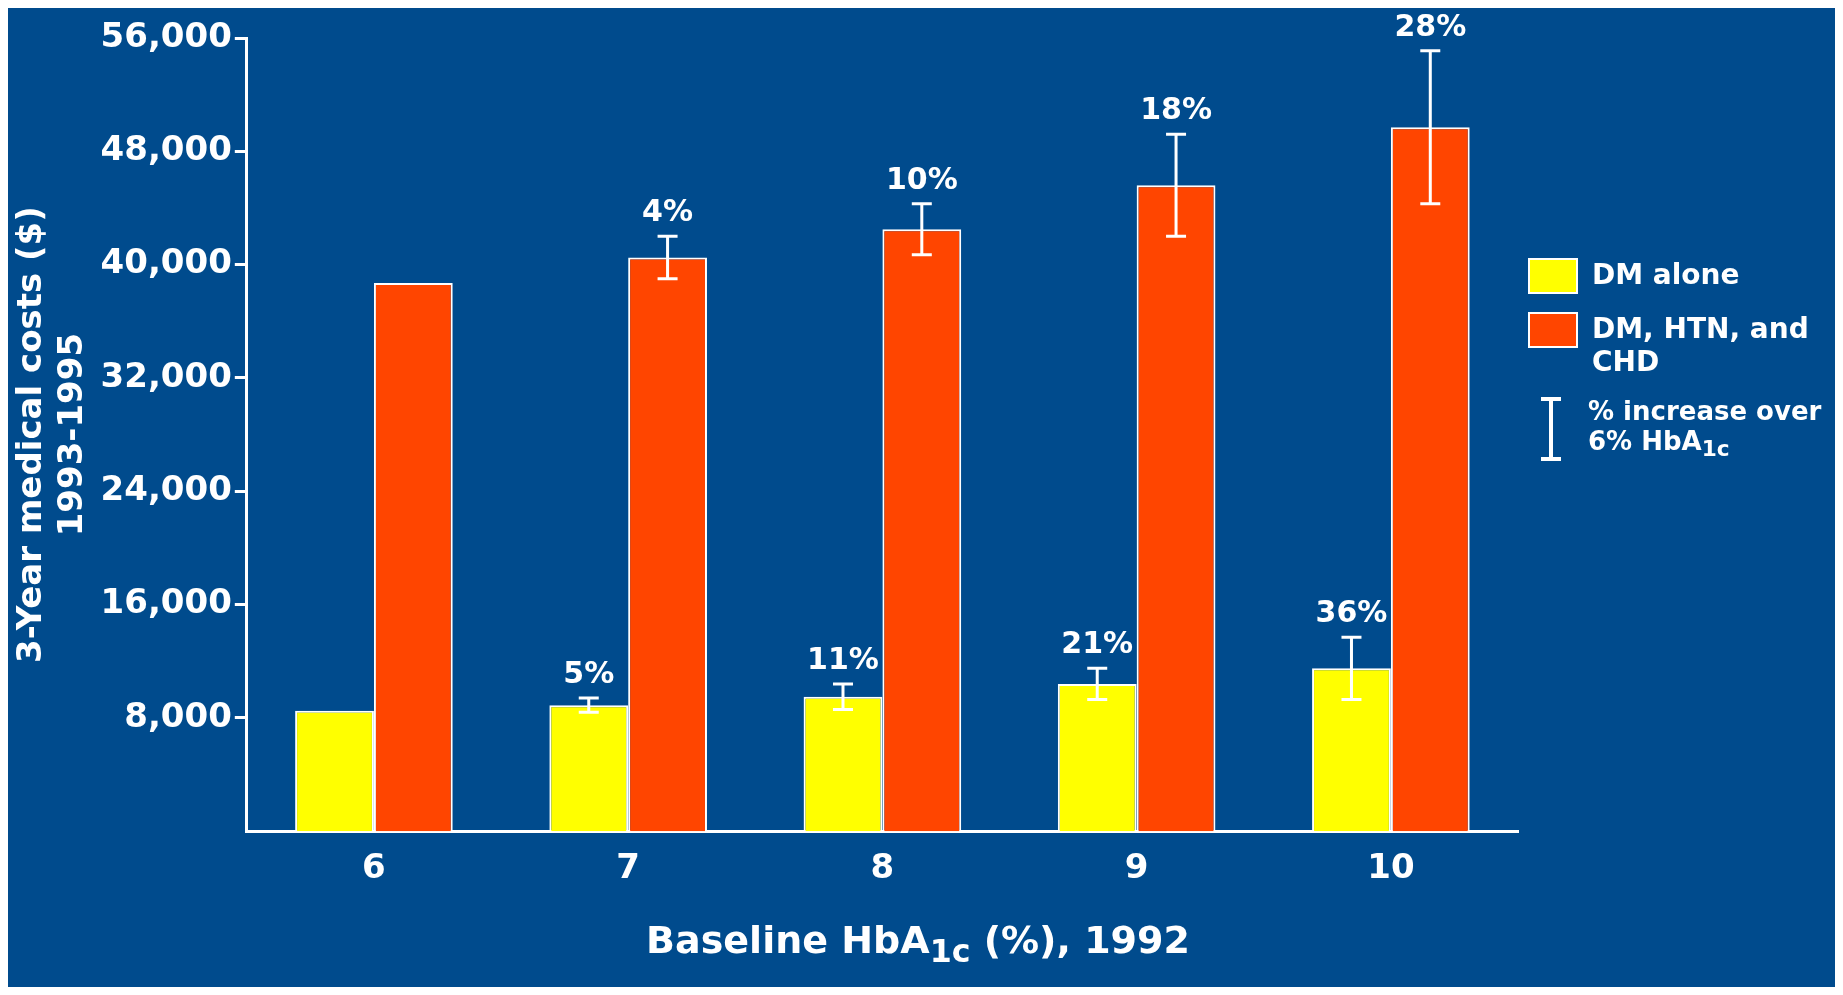 The image size is (1843, 995). Describe the element at coordinates (1136, 866) in the screenshot. I see `x-tick-label: 9` at that location.